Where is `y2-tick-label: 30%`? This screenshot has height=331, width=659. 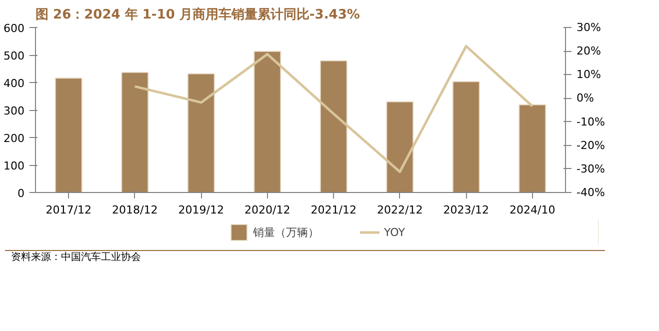
y2-tick-label: 30% is located at coordinates (588, 27).